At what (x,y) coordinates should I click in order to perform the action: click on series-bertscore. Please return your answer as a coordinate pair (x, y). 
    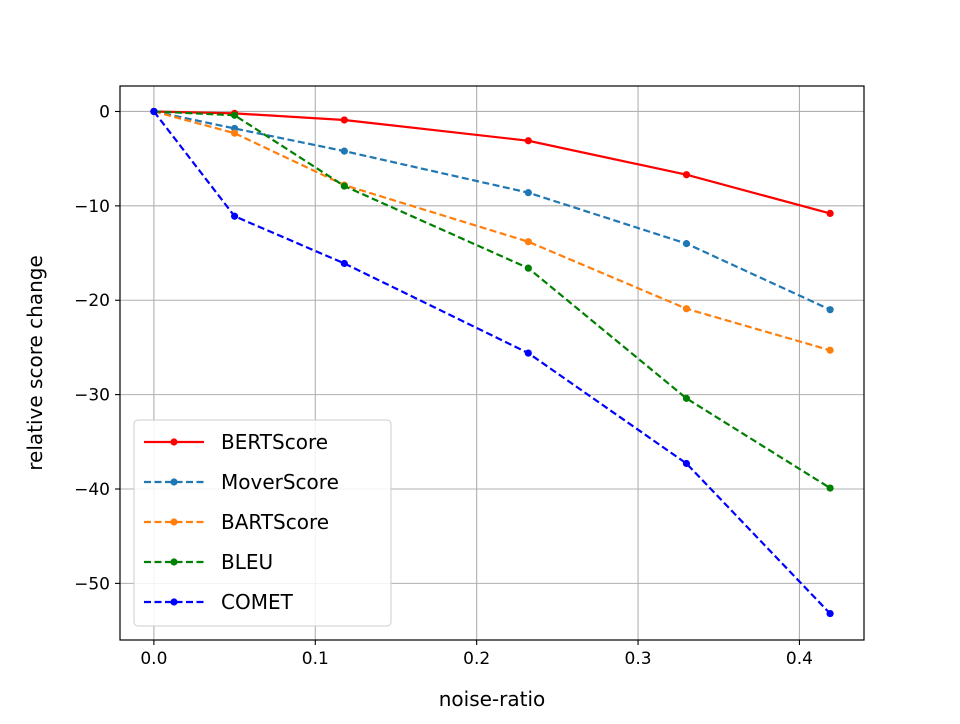
    Looking at the image, I should click on (492, 162).